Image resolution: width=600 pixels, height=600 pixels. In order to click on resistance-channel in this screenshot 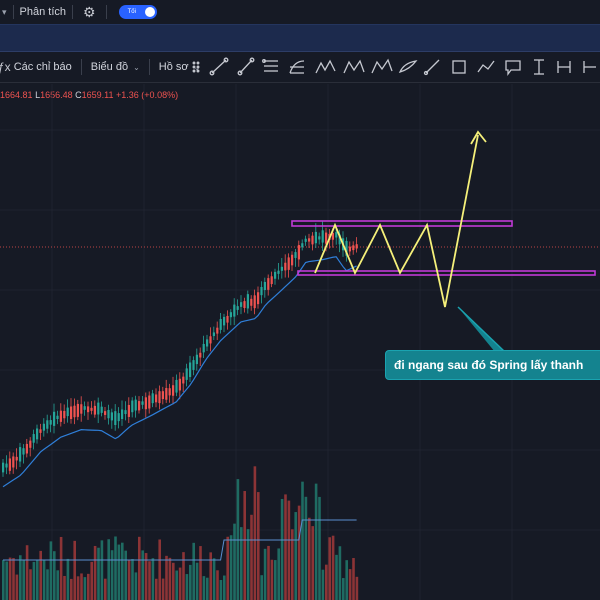, I will do `click(402, 223)`.